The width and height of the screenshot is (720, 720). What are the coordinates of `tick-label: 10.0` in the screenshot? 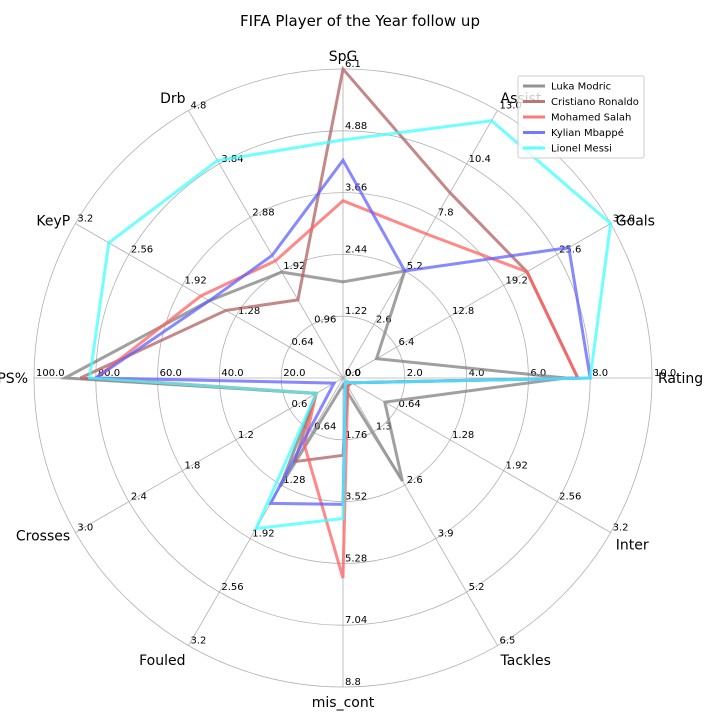 It's located at (665, 373).